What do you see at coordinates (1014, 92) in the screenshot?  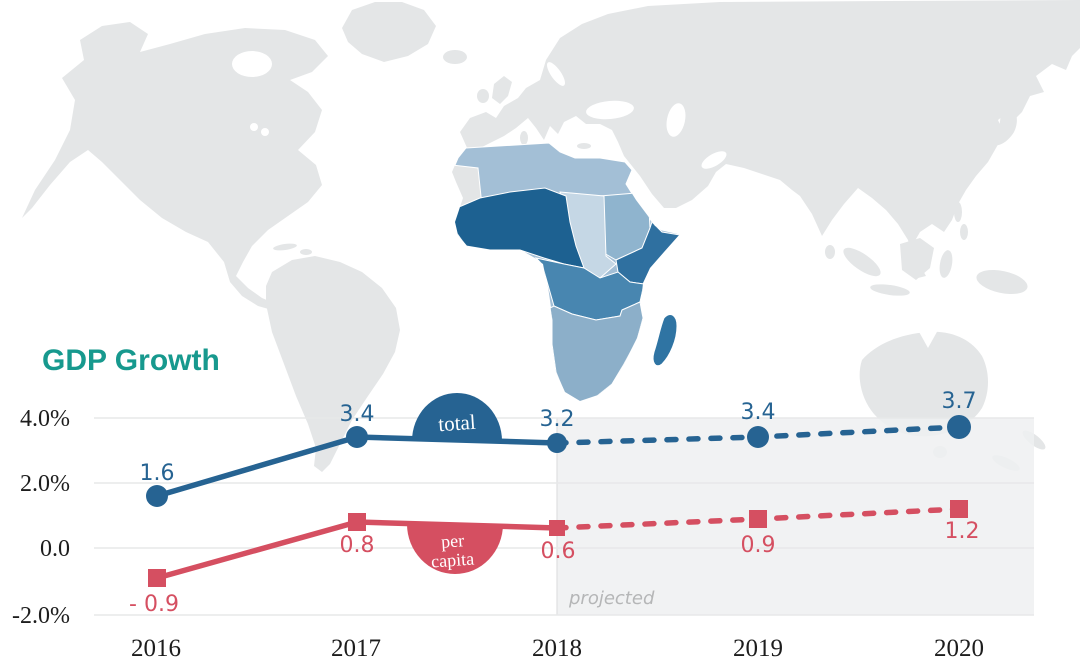 I see `map-hokkaido` at bounding box center [1014, 92].